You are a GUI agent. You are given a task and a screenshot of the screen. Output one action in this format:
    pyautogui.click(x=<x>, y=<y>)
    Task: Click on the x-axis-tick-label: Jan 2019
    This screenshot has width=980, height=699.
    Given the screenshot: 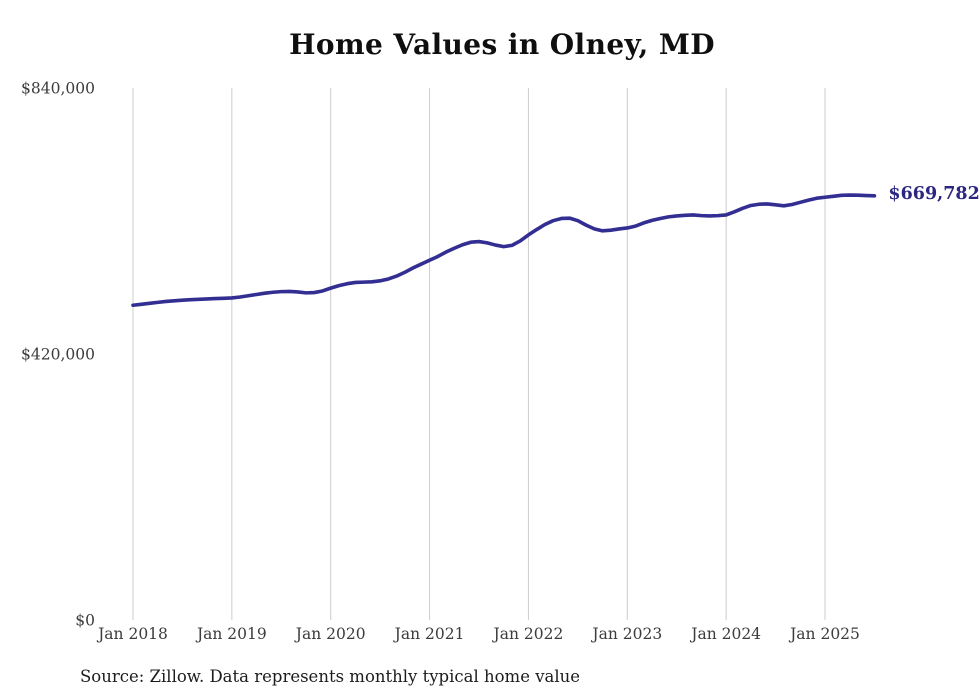 What is the action you would take?
    pyautogui.click(x=231, y=634)
    